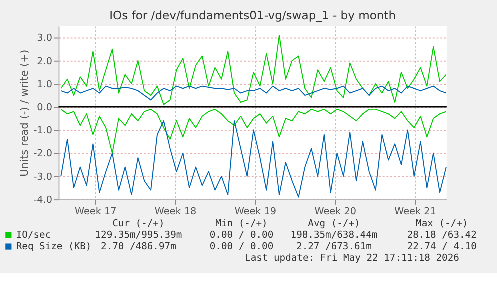  Describe the element at coordinates (96, 212) in the screenshot. I see `x-tick-label: Week 17` at that location.